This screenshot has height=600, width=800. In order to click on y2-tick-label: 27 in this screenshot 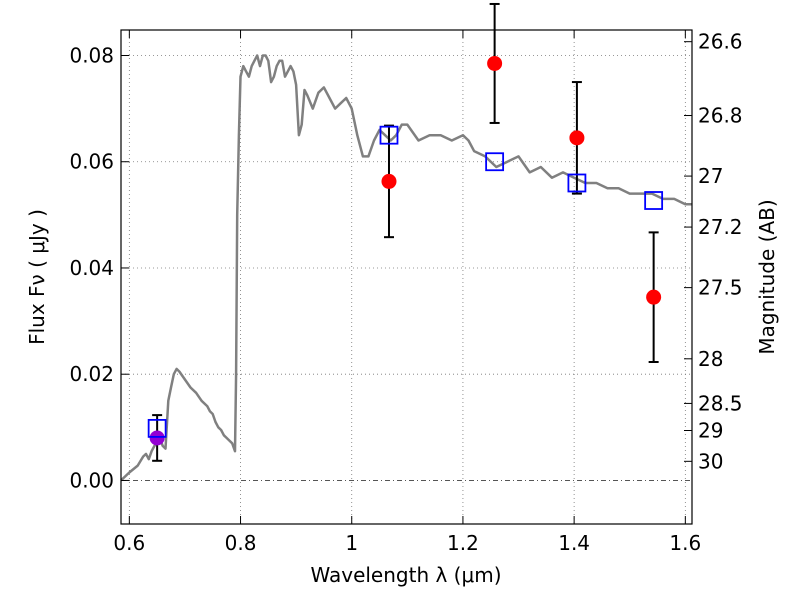, I will do `click(710, 176)`.